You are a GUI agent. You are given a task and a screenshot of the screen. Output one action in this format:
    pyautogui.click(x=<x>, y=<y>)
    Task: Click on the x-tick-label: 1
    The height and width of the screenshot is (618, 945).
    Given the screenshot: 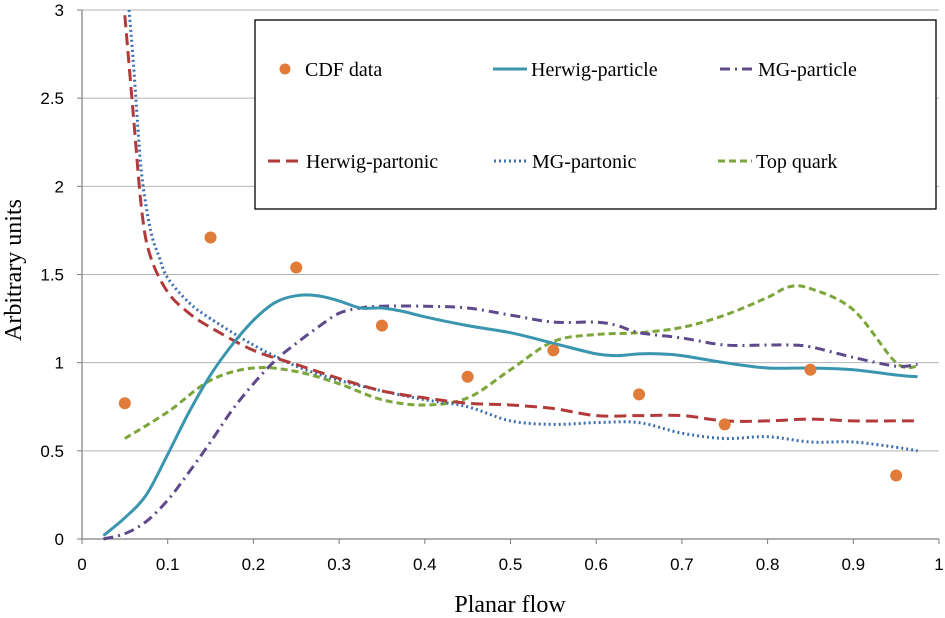 What is the action you would take?
    pyautogui.click(x=938, y=564)
    